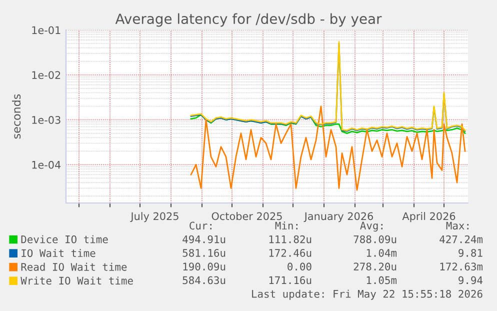 Image resolution: width=497 pixels, height=311 pixels. What do you see at coordinates (204, 252) in the screenshot?
I see `text: 581.16u` at bounding box center [204, 252].